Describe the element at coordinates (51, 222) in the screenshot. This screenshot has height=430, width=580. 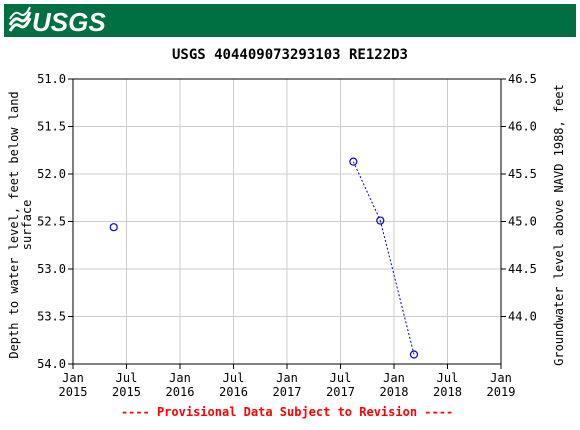
I see `y-tick-label-left: 52.5` at that location.